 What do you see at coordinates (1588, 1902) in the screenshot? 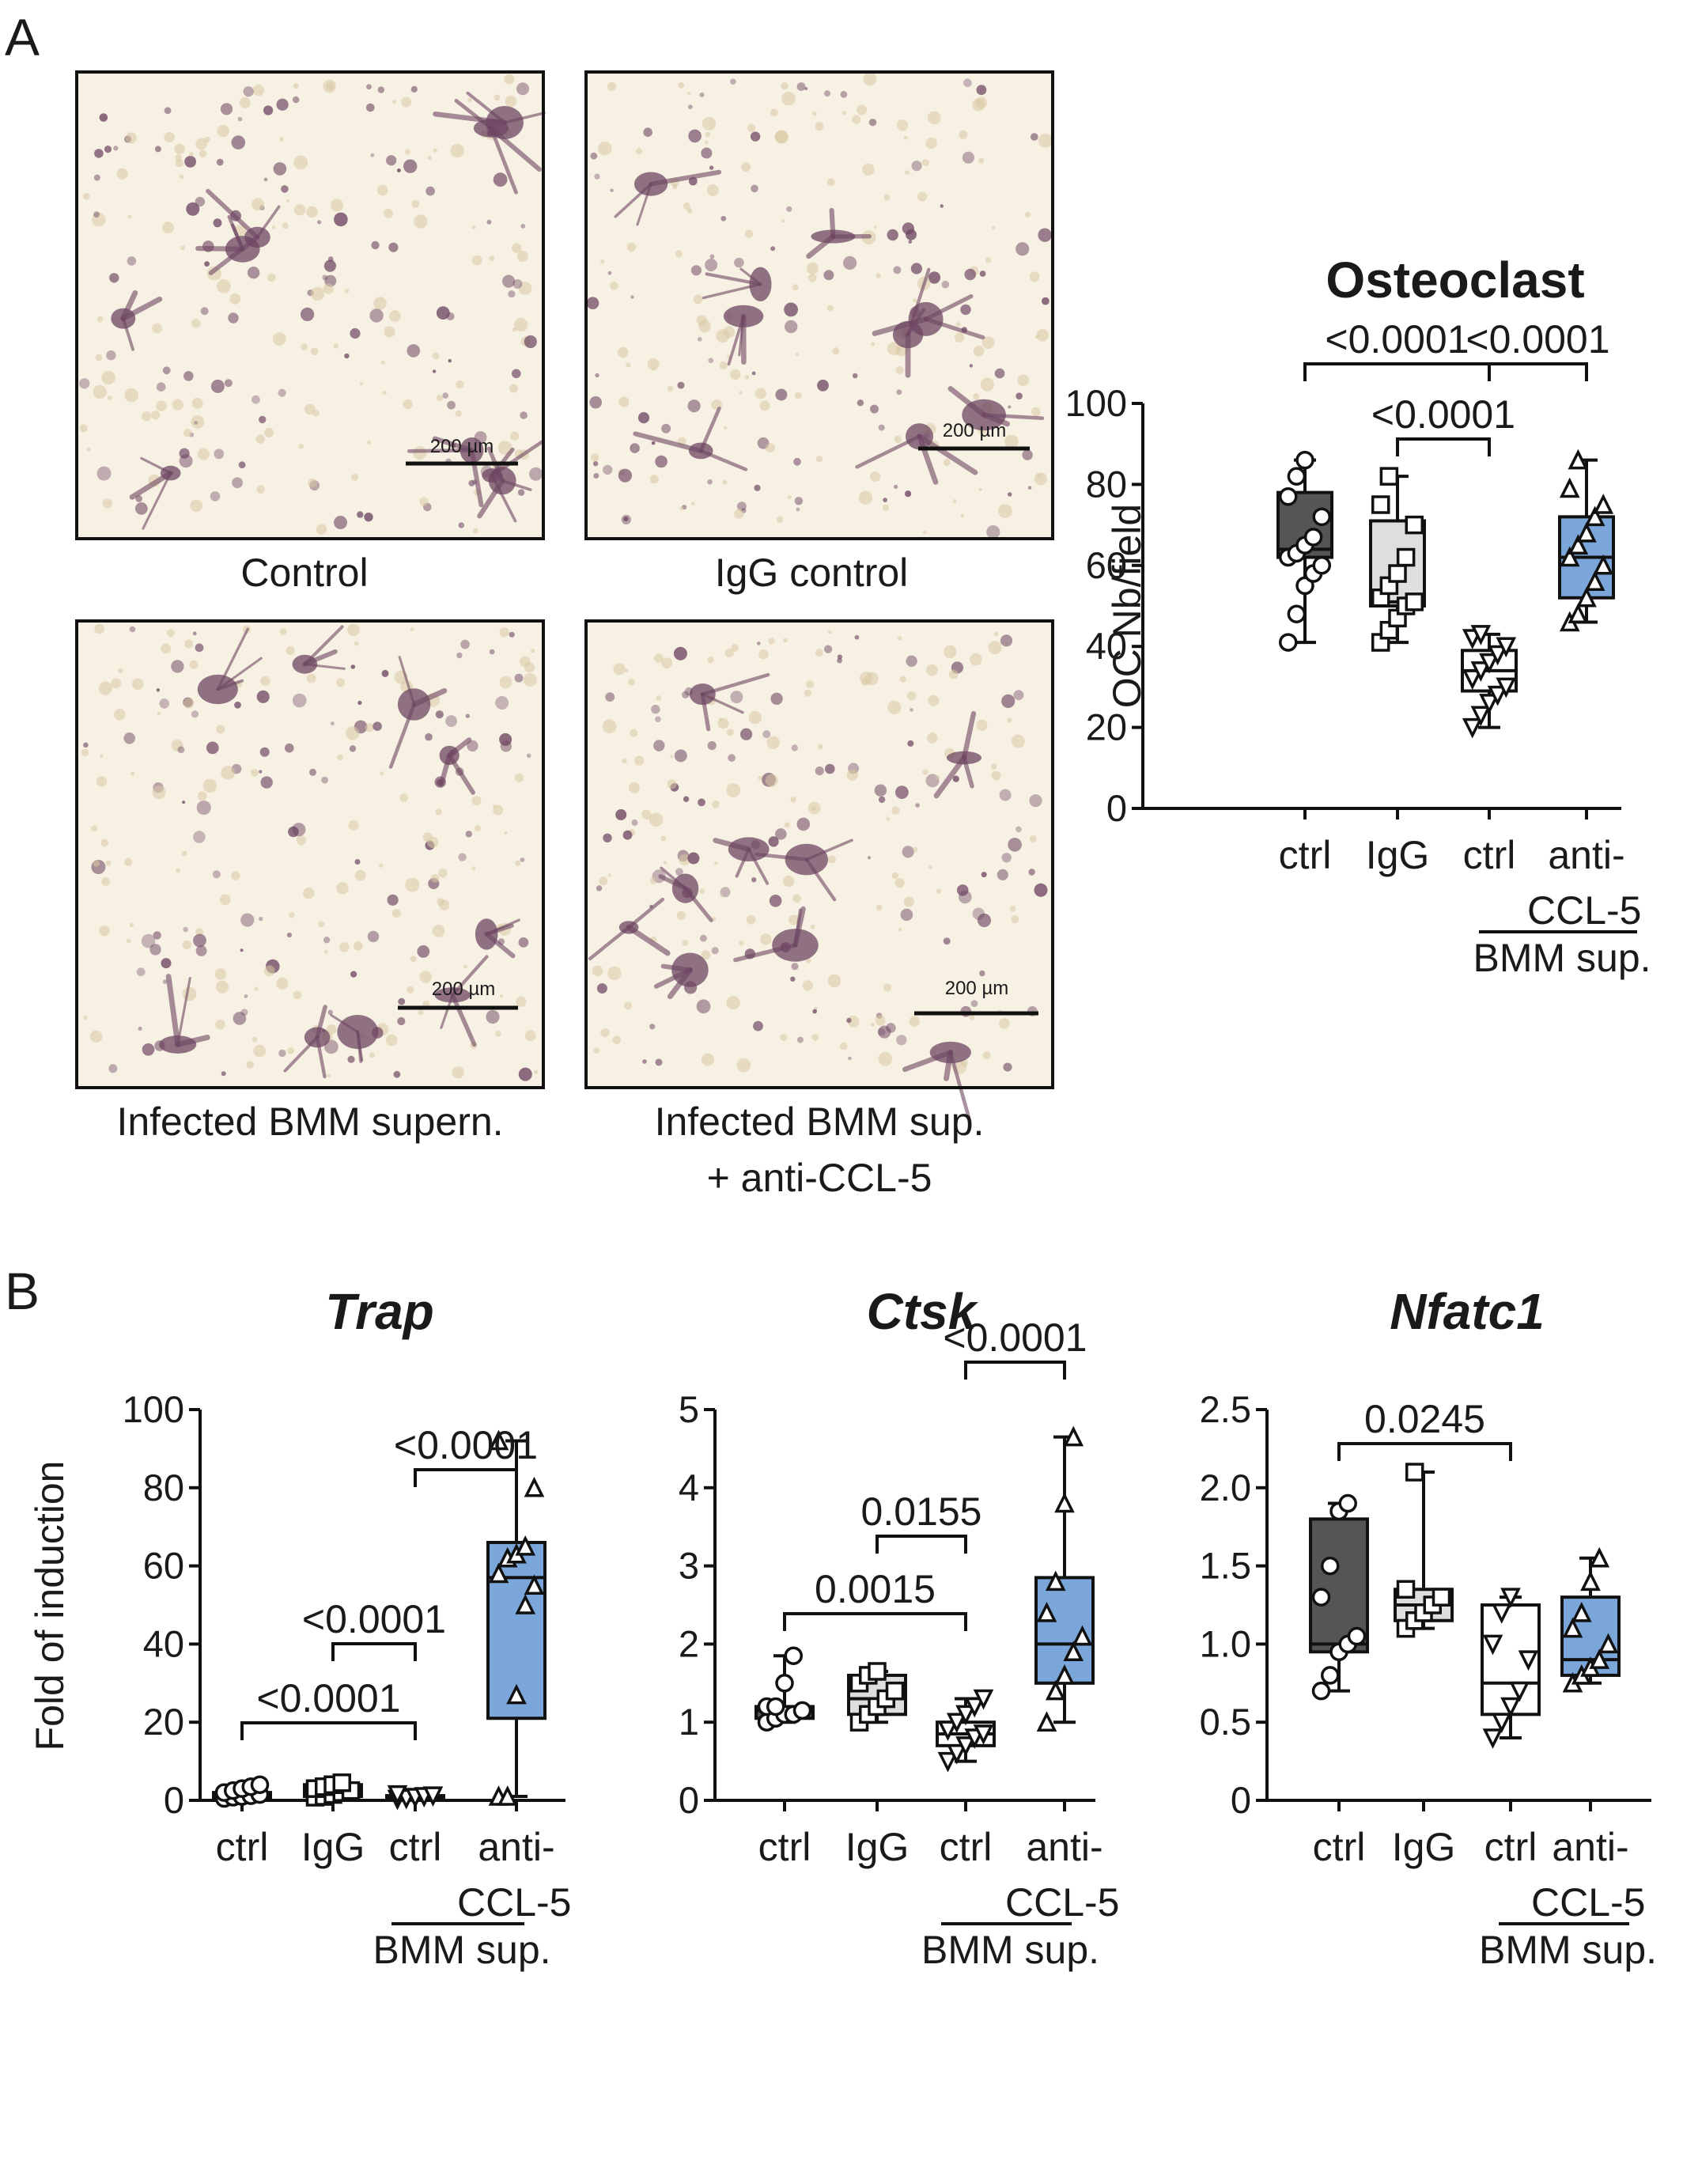
I see `x-category-label: CCL-5` at bounding box center [1588, 1902].